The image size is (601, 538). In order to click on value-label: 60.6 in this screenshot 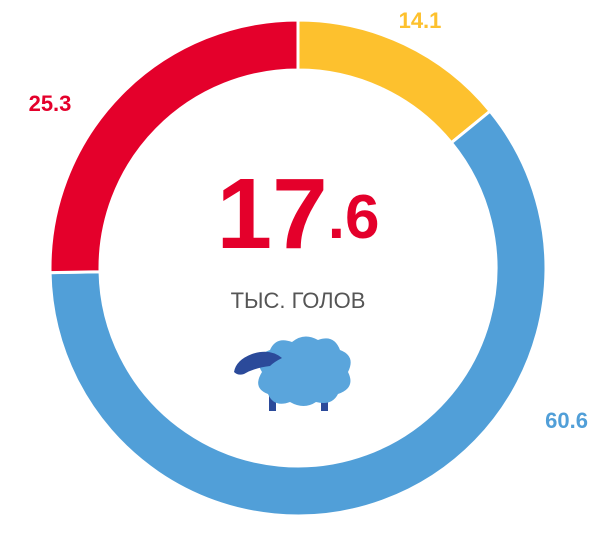, I will do `click(566, 420)`.